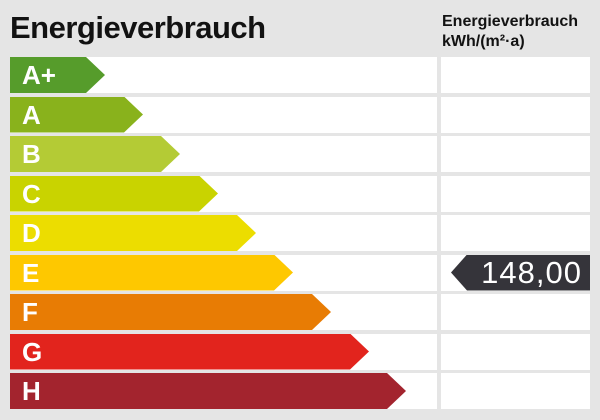 This screenshot has width=600, height=420. I want to click on rating-bar-label: H, so click(31, 391).